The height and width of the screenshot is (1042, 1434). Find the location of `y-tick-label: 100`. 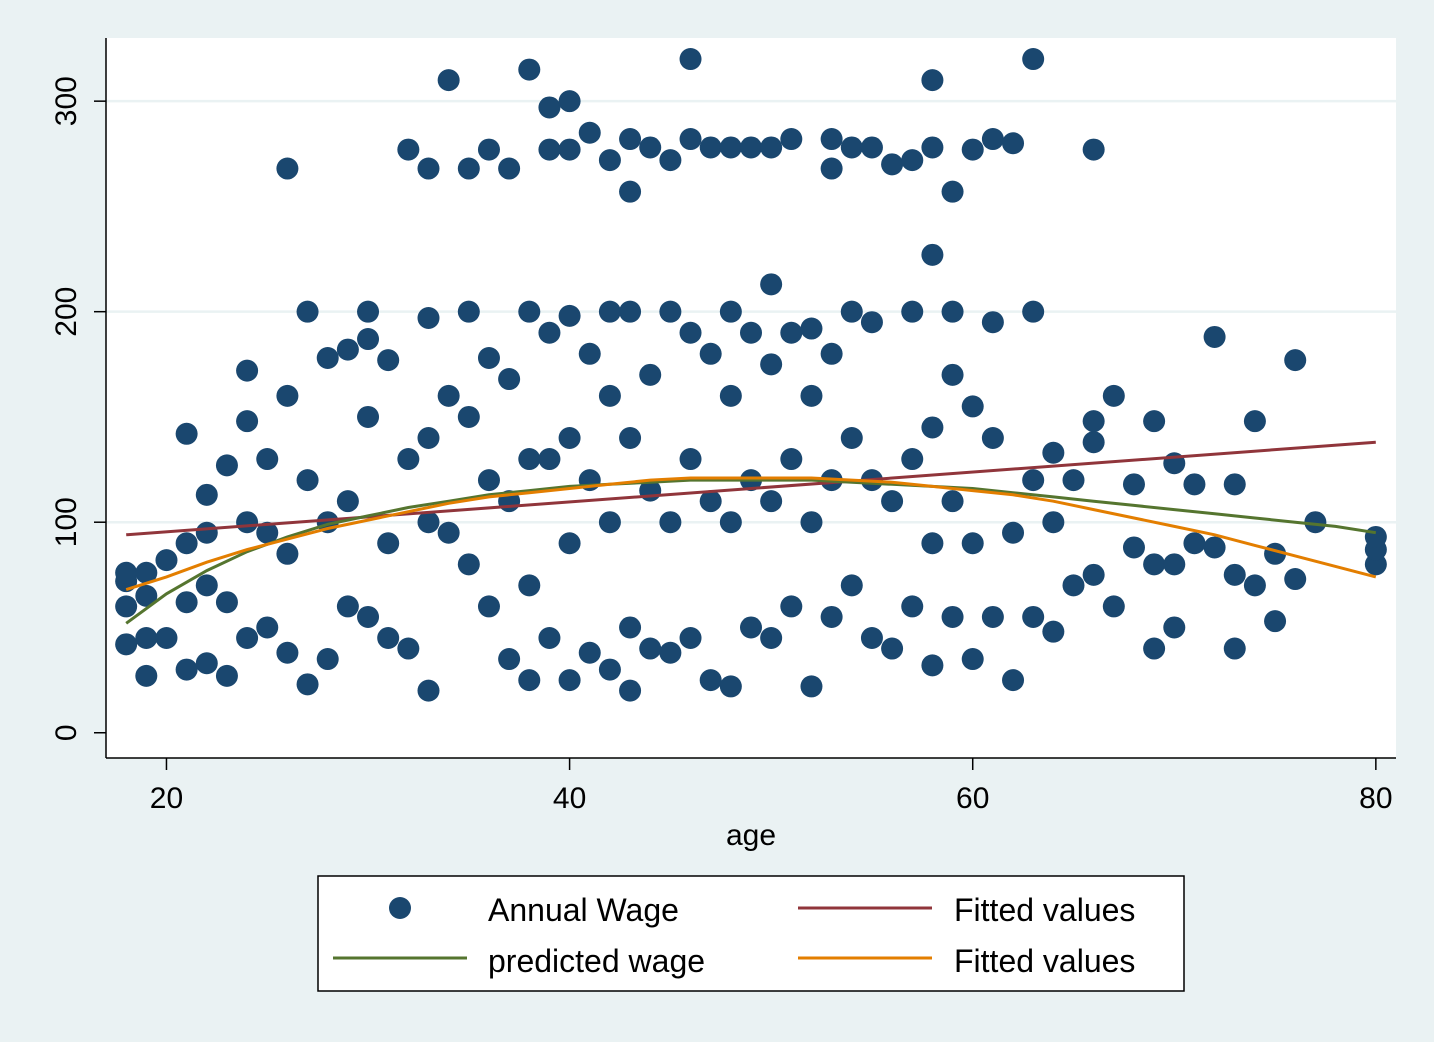

y-tick-label: 100 is located at coordinates (66, 522).